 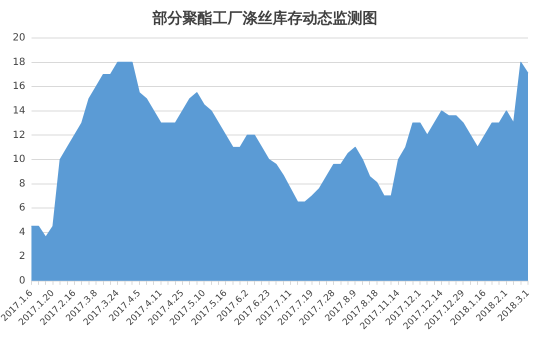 What do you see at coordinates (19, 160) in the screenshot?
I see `y-tick-label: 10` at bounding box center [19, 160].